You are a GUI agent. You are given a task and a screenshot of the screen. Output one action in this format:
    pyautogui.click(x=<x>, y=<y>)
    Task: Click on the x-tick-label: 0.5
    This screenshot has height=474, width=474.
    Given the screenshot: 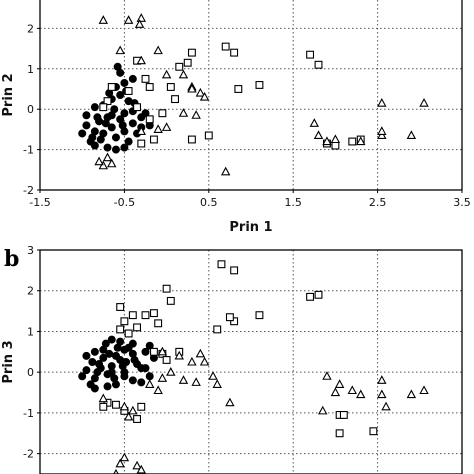 What is the action you would take?
    pyautogui.click(x=209, y=202)
    